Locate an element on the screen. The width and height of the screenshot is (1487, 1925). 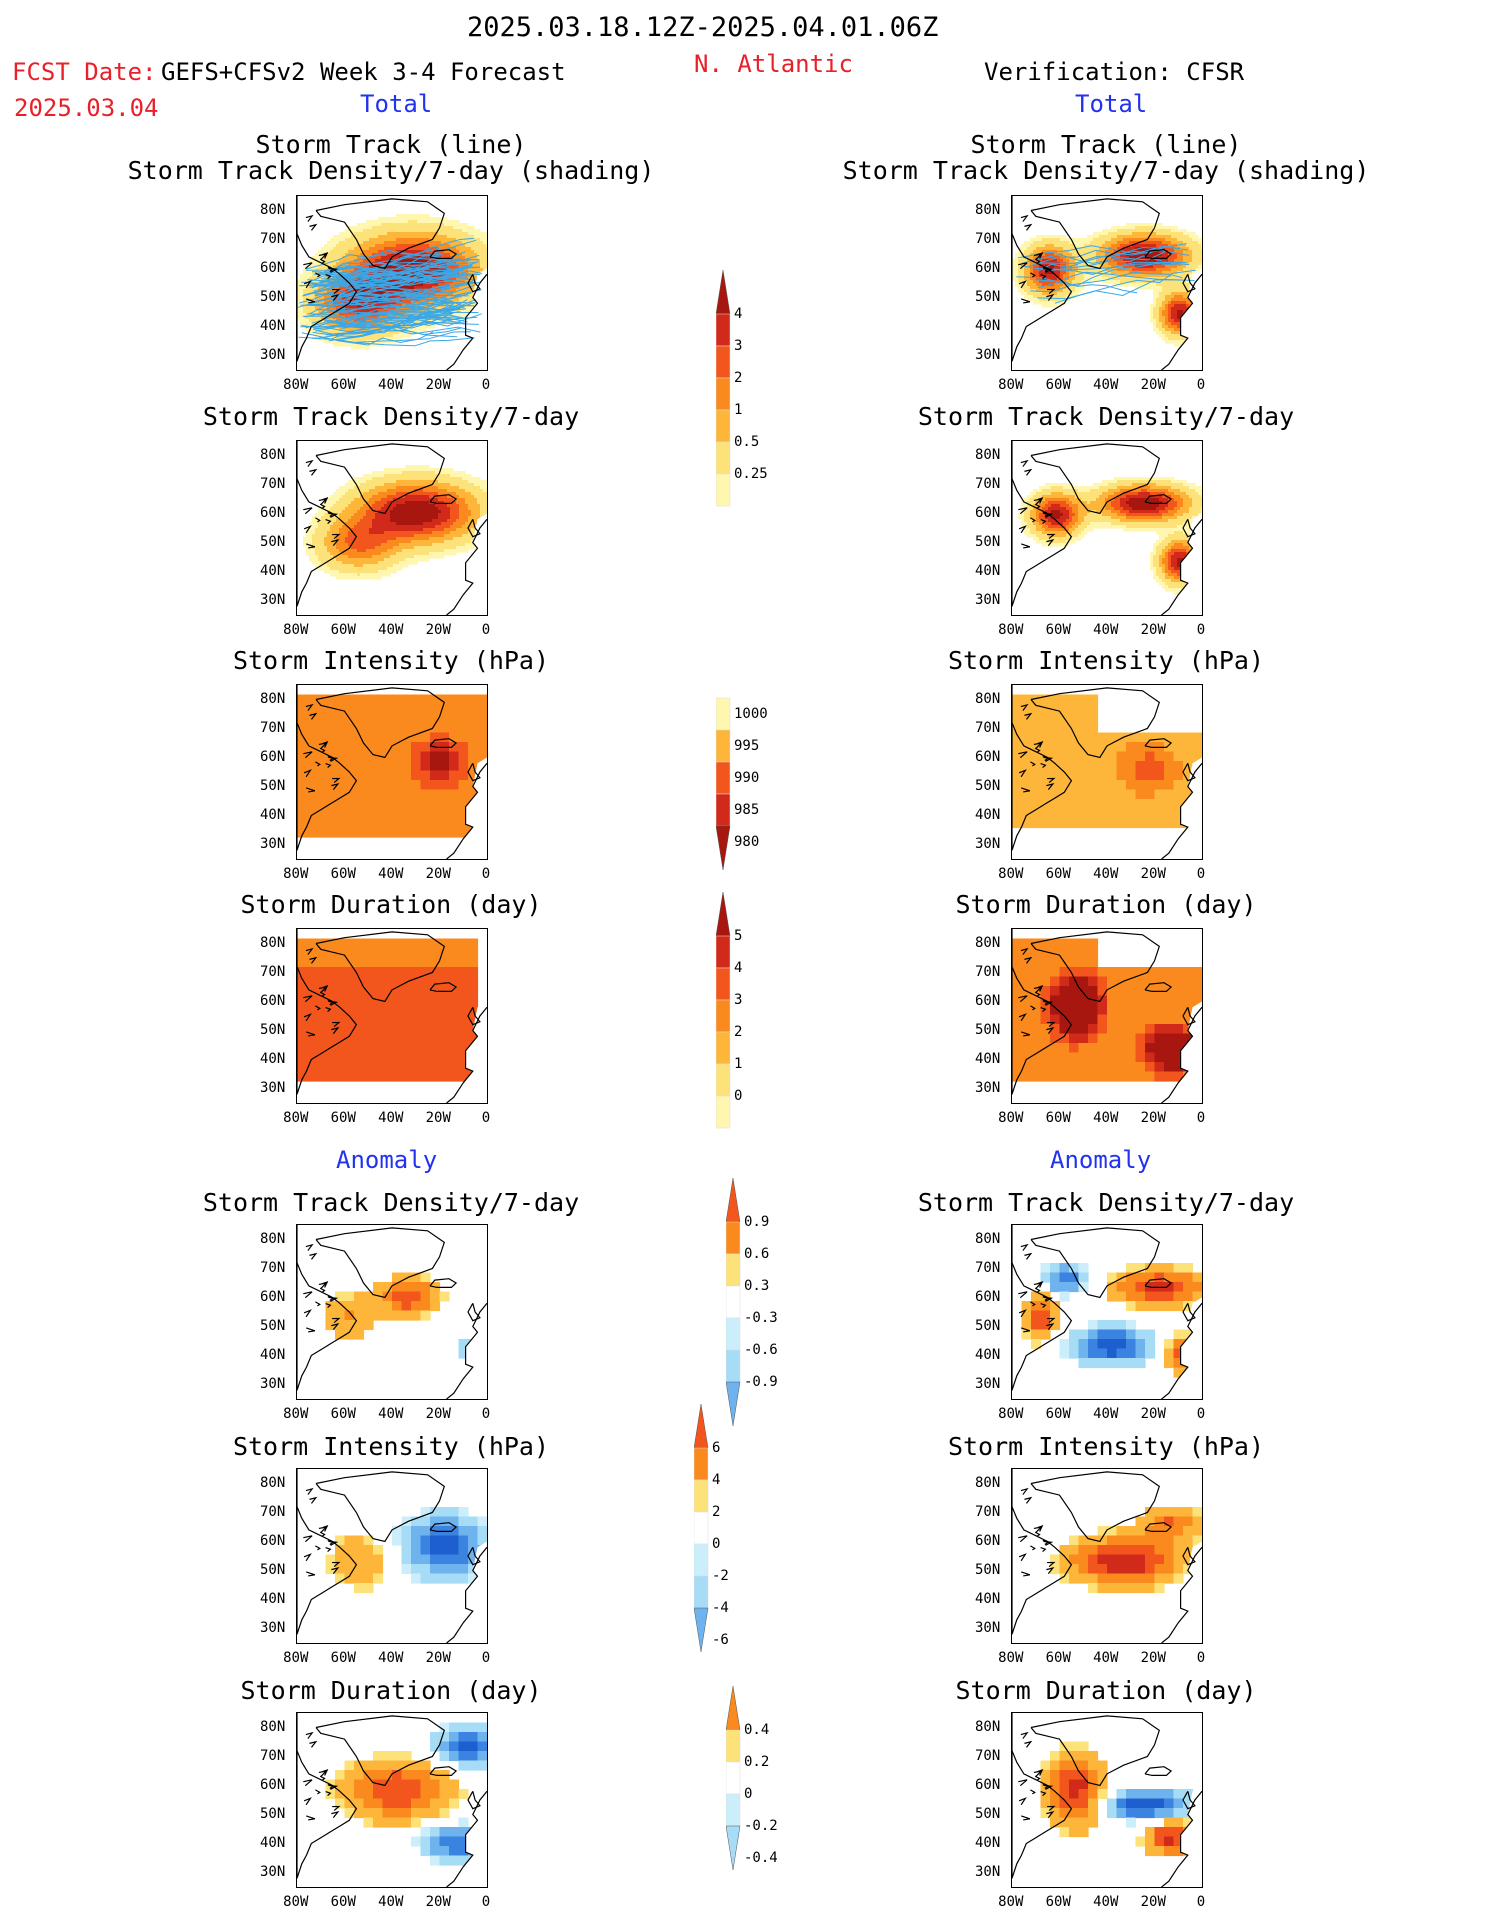
colorbar-anom-density: 0.9 0.6 0.3 -0.3 -0.6 -0.9 is located at coordinates (760, 1304).